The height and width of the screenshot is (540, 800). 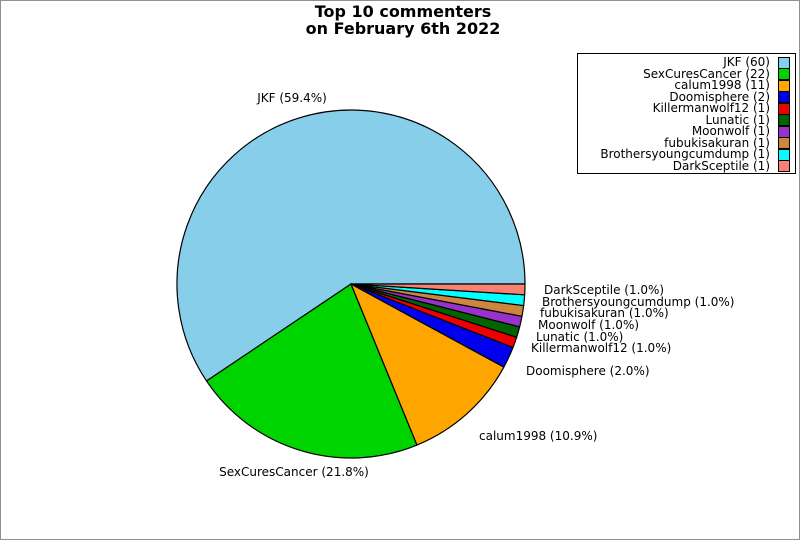 What do you see at coordinates (291, 98) in the screenshot?
I see `pie-label-JKF: JKF (59.4%)` at bounding box center [291, 98].